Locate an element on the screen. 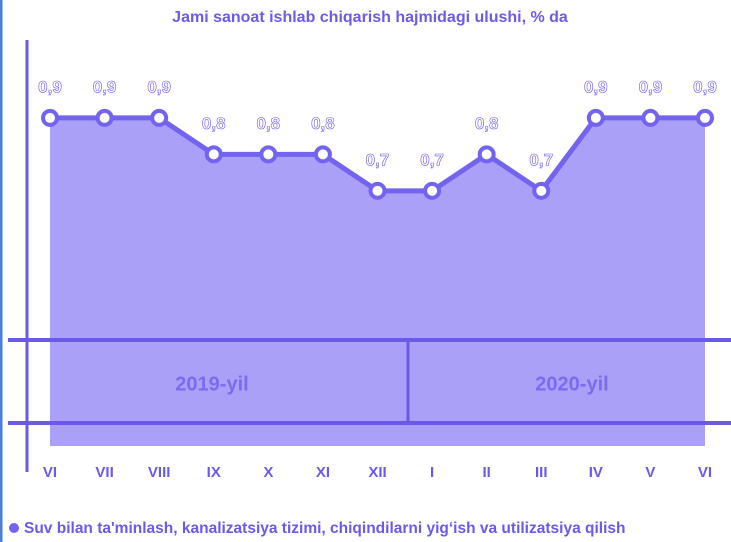 The image size is (731, 542). x-tick-label: III is located at coordinates (541, 472).